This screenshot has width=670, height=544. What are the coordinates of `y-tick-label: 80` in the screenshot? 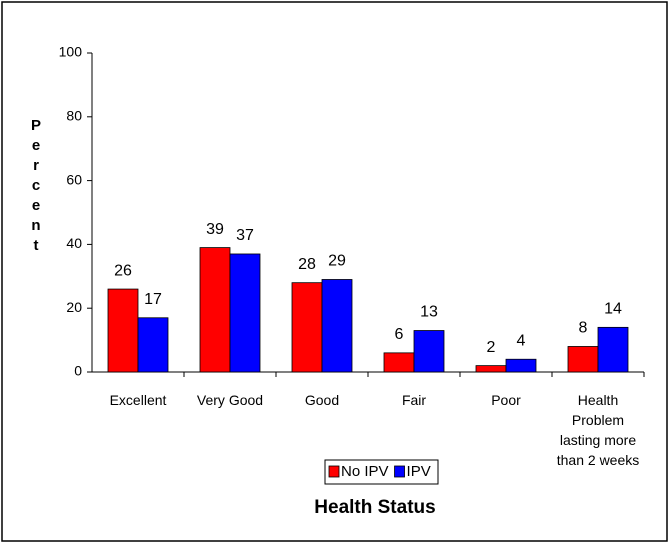 It's located at (74, 116).